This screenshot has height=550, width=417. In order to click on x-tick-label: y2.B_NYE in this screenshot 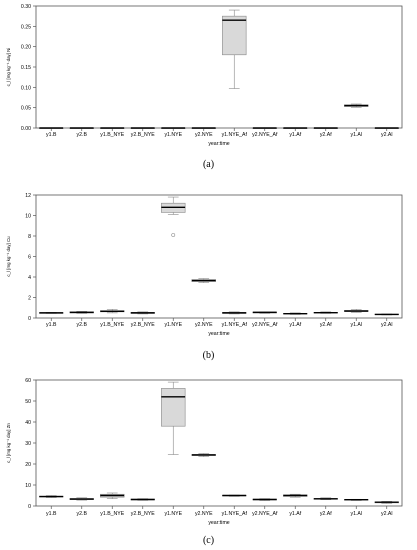, I will do `click(143, 325)`.